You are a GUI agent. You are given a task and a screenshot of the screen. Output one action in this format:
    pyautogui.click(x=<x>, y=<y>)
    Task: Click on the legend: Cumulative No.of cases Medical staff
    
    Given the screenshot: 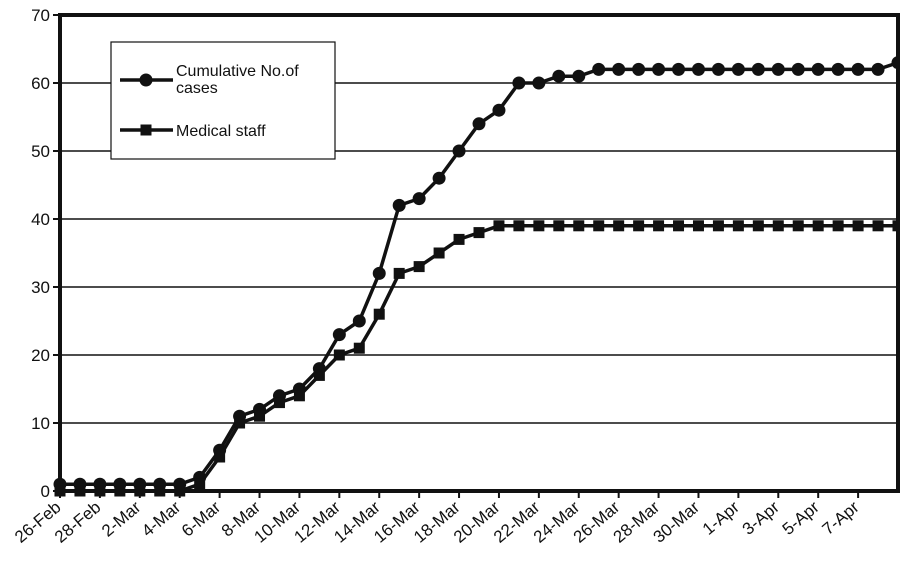 What is the action you would take?
    pyautogui.click(x=223, y=100)
    